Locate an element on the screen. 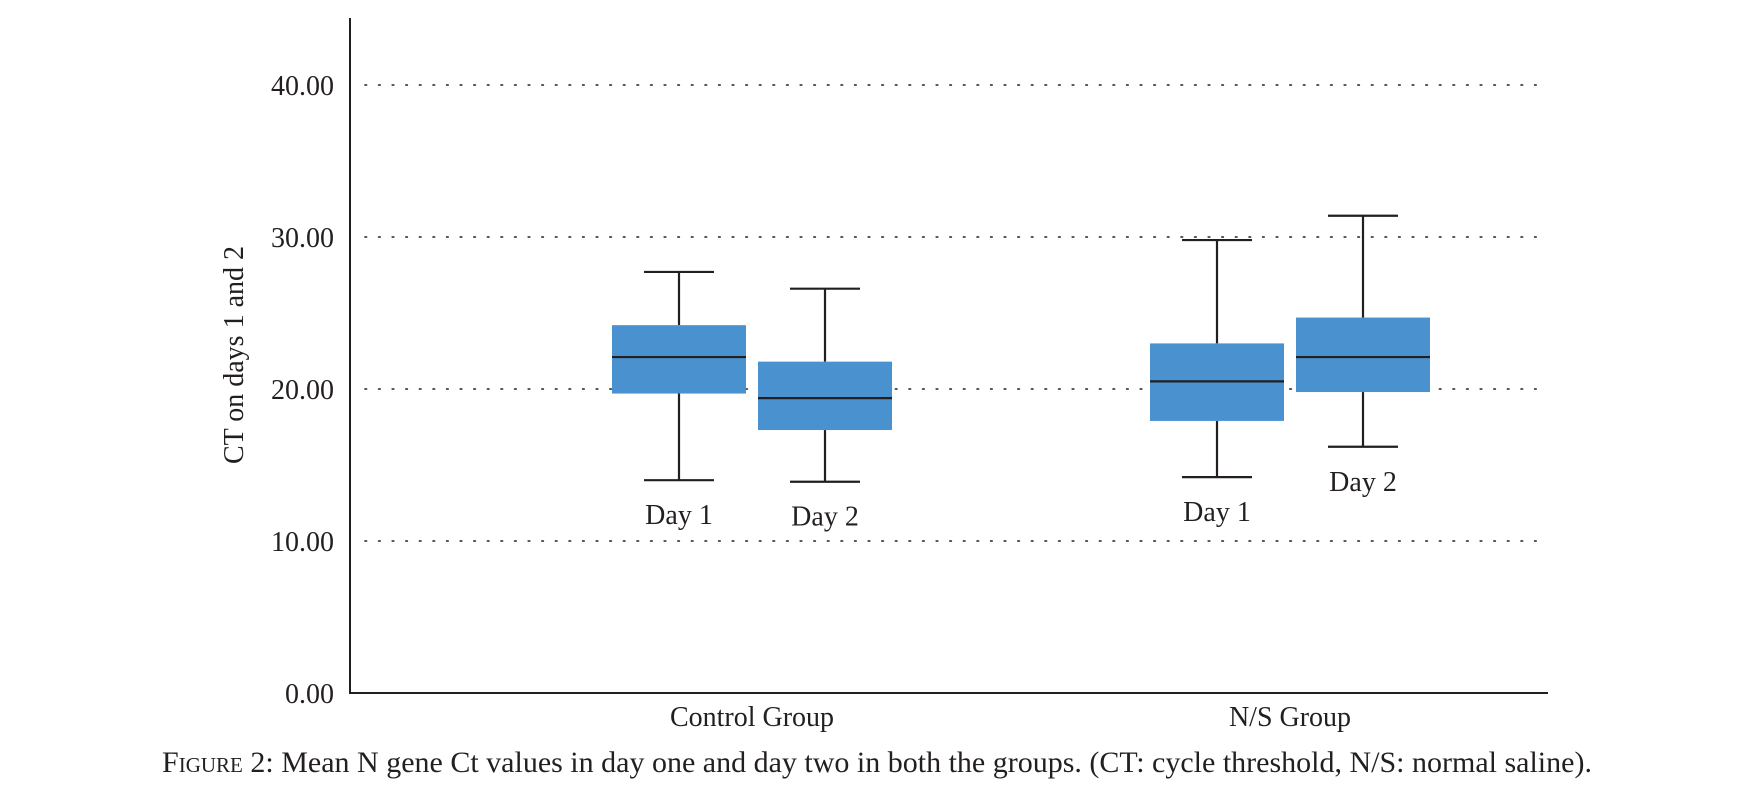 The width and height of the screenshot is (1754, 806). y-tick-labels: 0.00 10.00 20.00 30.00 40.00 is located at coordinates (302, 390).